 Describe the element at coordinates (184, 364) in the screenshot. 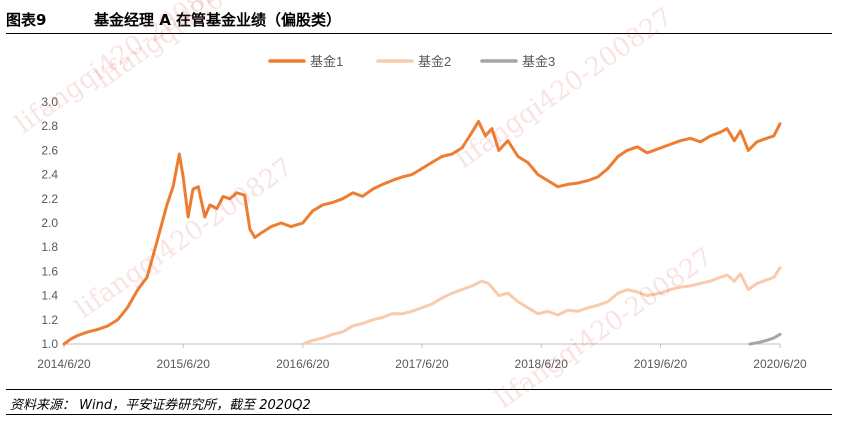

I see `x-tick-label: 2015/6/20` at that location.